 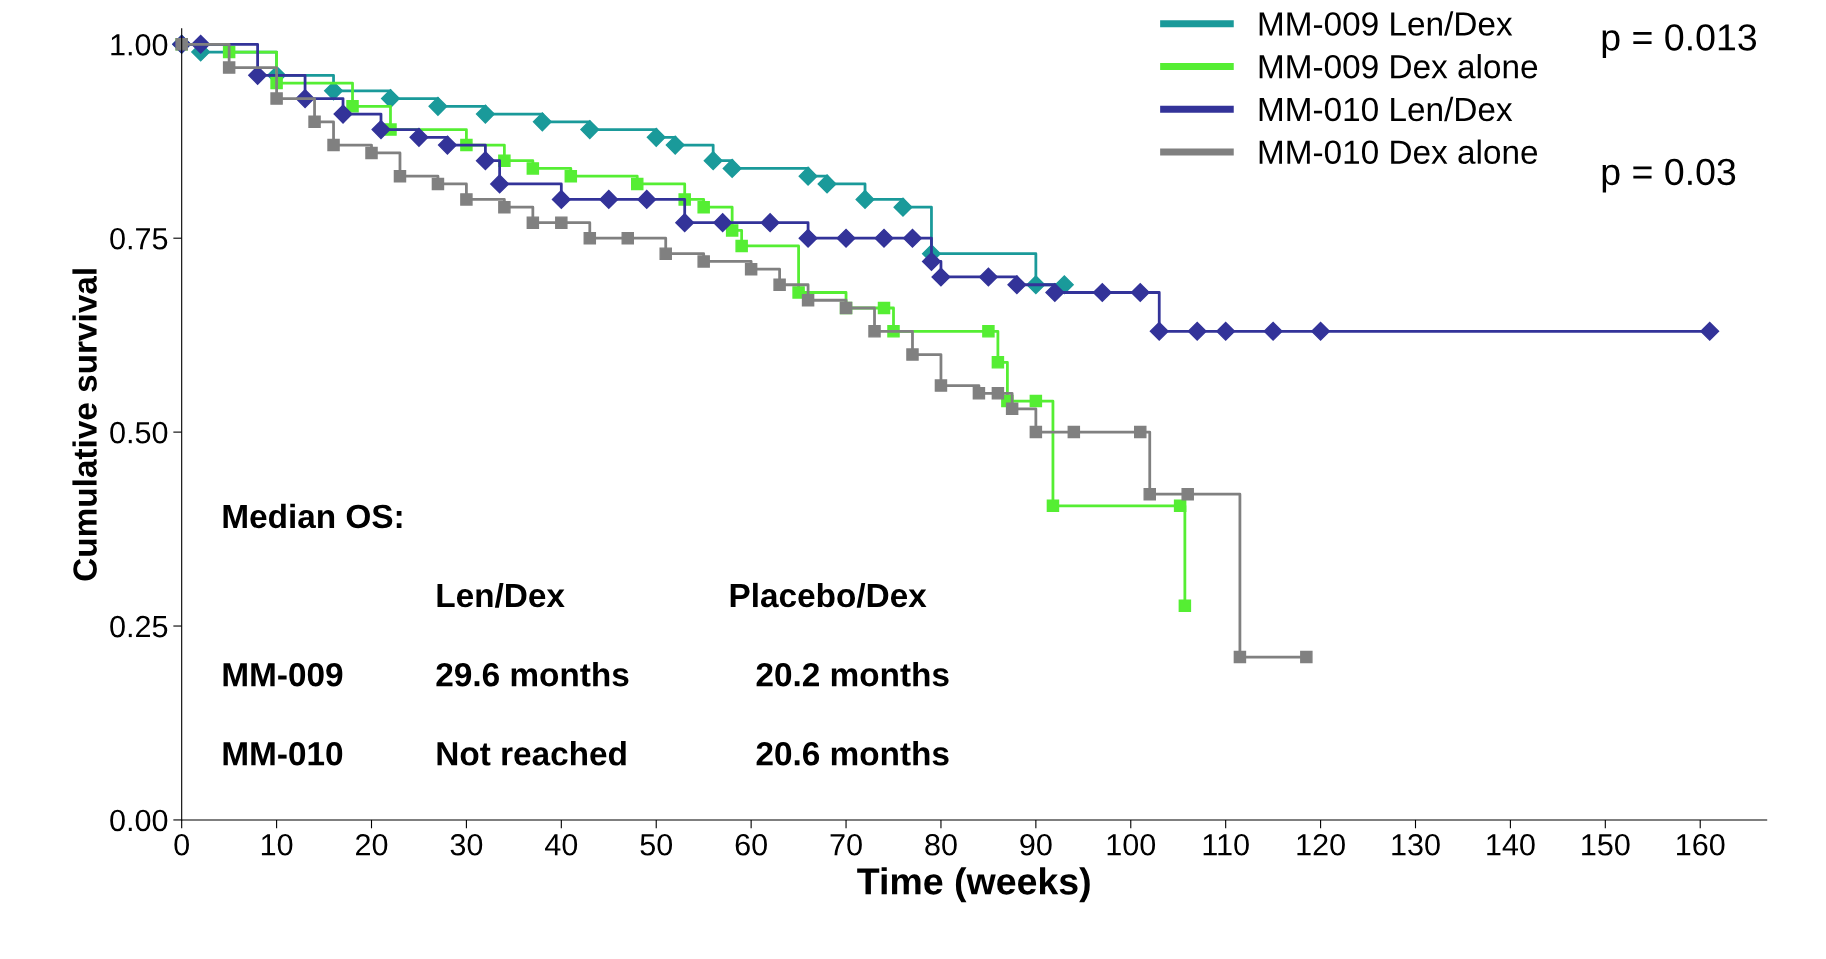 What do you see at coordinates (312, 516) in the screenshot?
I see `annotation: Median OS:` at bounding box center [312, 516].